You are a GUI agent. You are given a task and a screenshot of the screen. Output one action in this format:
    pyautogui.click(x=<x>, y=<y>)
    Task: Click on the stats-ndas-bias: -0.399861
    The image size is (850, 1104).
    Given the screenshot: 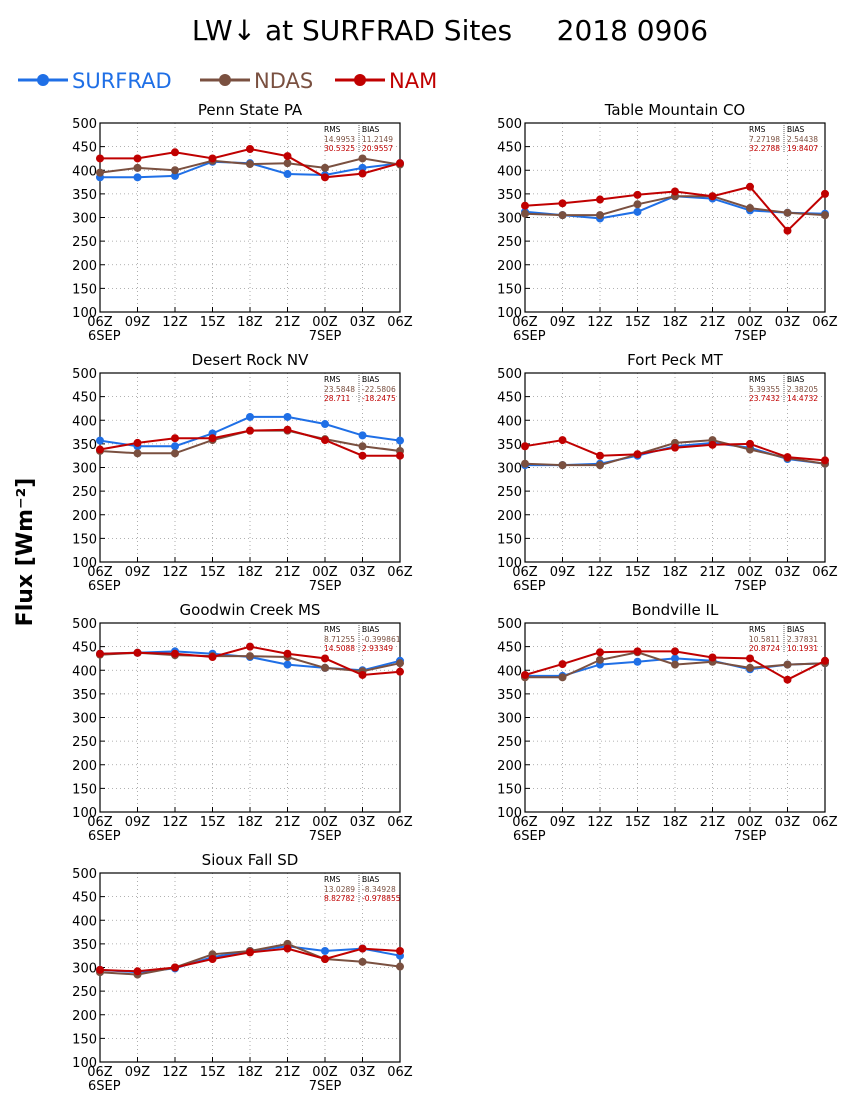 What is the action you would take?
    pyautogui.click(x=381, y=639)
    